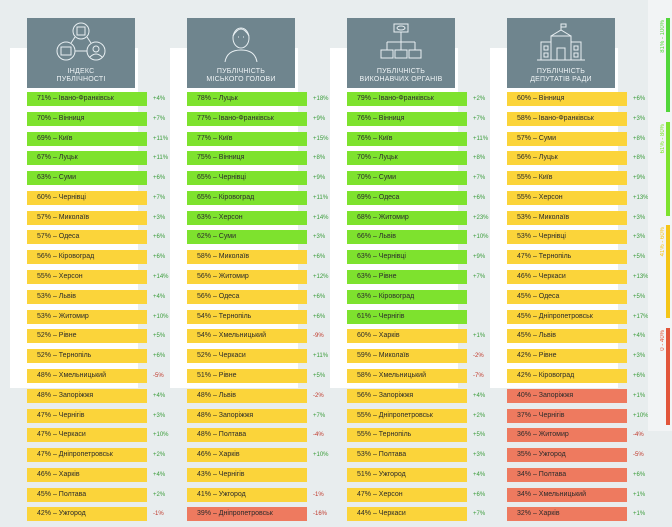 The width and height of the screenshot is (672, 527). What do you see at coordinates (87, 336) in the screenshot?
I see `score-bar: 52% – Рівне` at bounding box center [87, 336].